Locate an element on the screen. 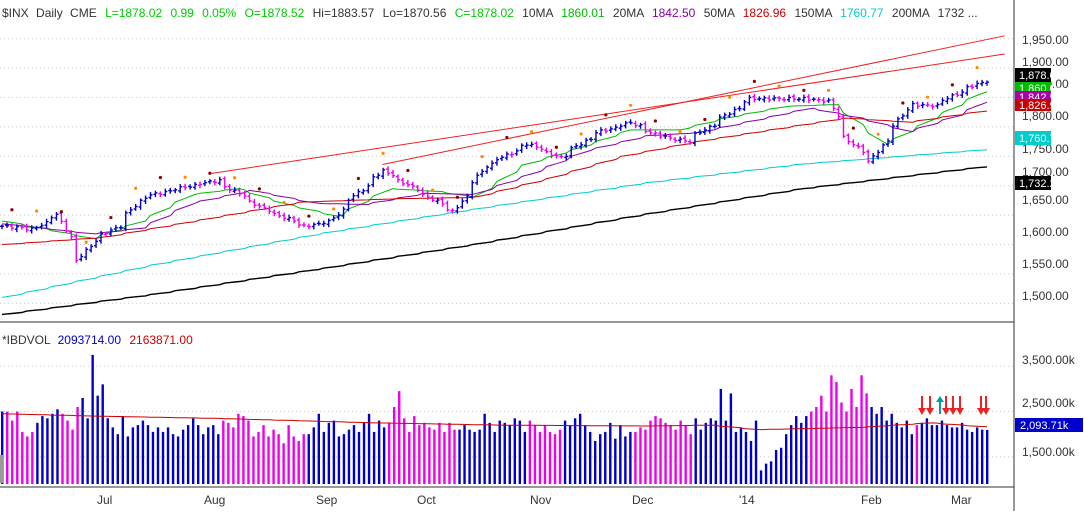 This screenshot has height=516, width=1084. scroll-handle is located at coordinates (1, 469).